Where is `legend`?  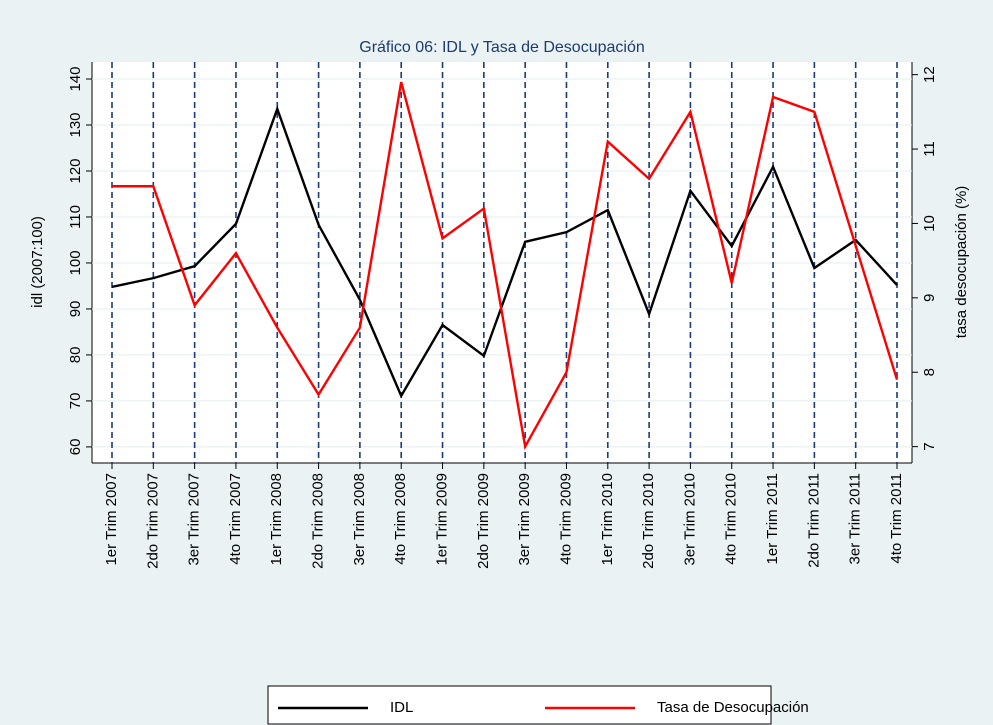
legend is located at coordinates (519, 705).